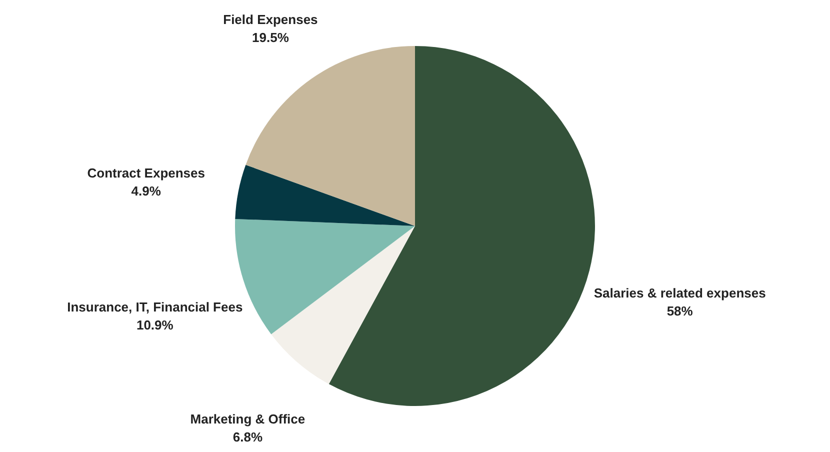 This screenshot has width=830, height=452. What do you see at coordinates (680, 292) in the screenshot?
I see `slice-label: Salaries & related expenses` at bounding box center [680, 292].